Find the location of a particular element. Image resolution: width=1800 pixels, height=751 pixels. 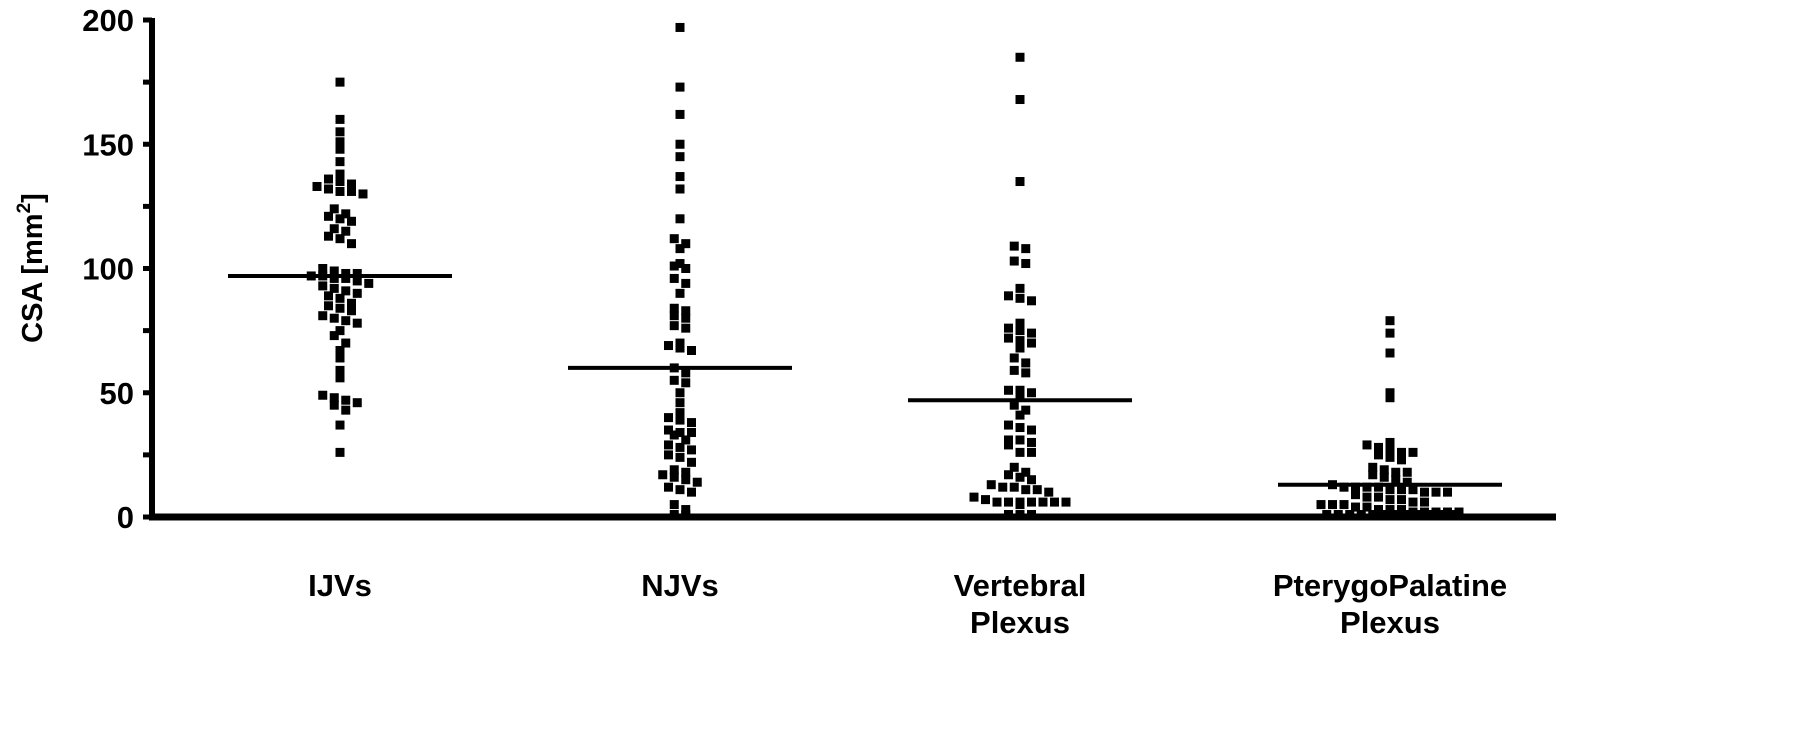

y-axis: 0 50 100 150 200 is located at coordinates (118, 269).